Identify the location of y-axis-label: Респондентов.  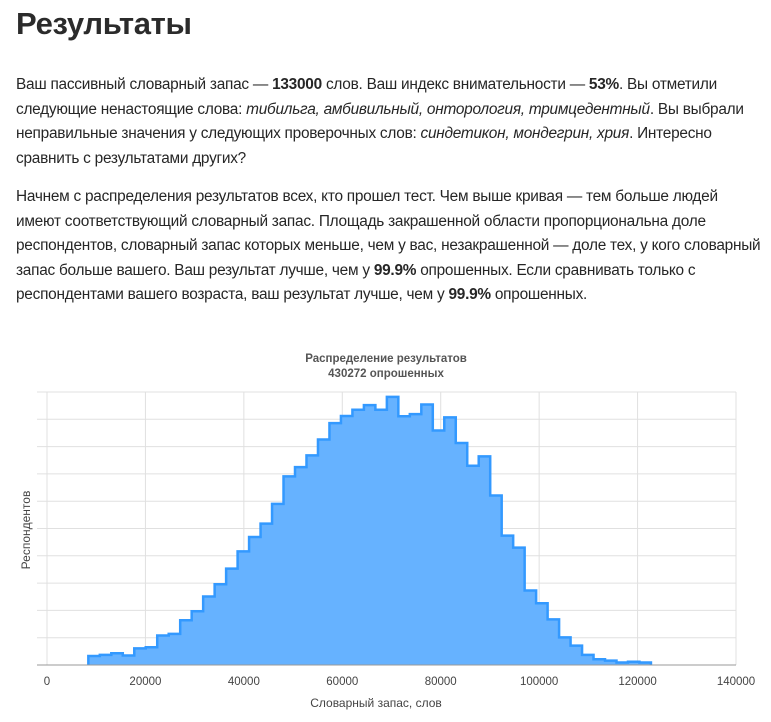
(26, 530).